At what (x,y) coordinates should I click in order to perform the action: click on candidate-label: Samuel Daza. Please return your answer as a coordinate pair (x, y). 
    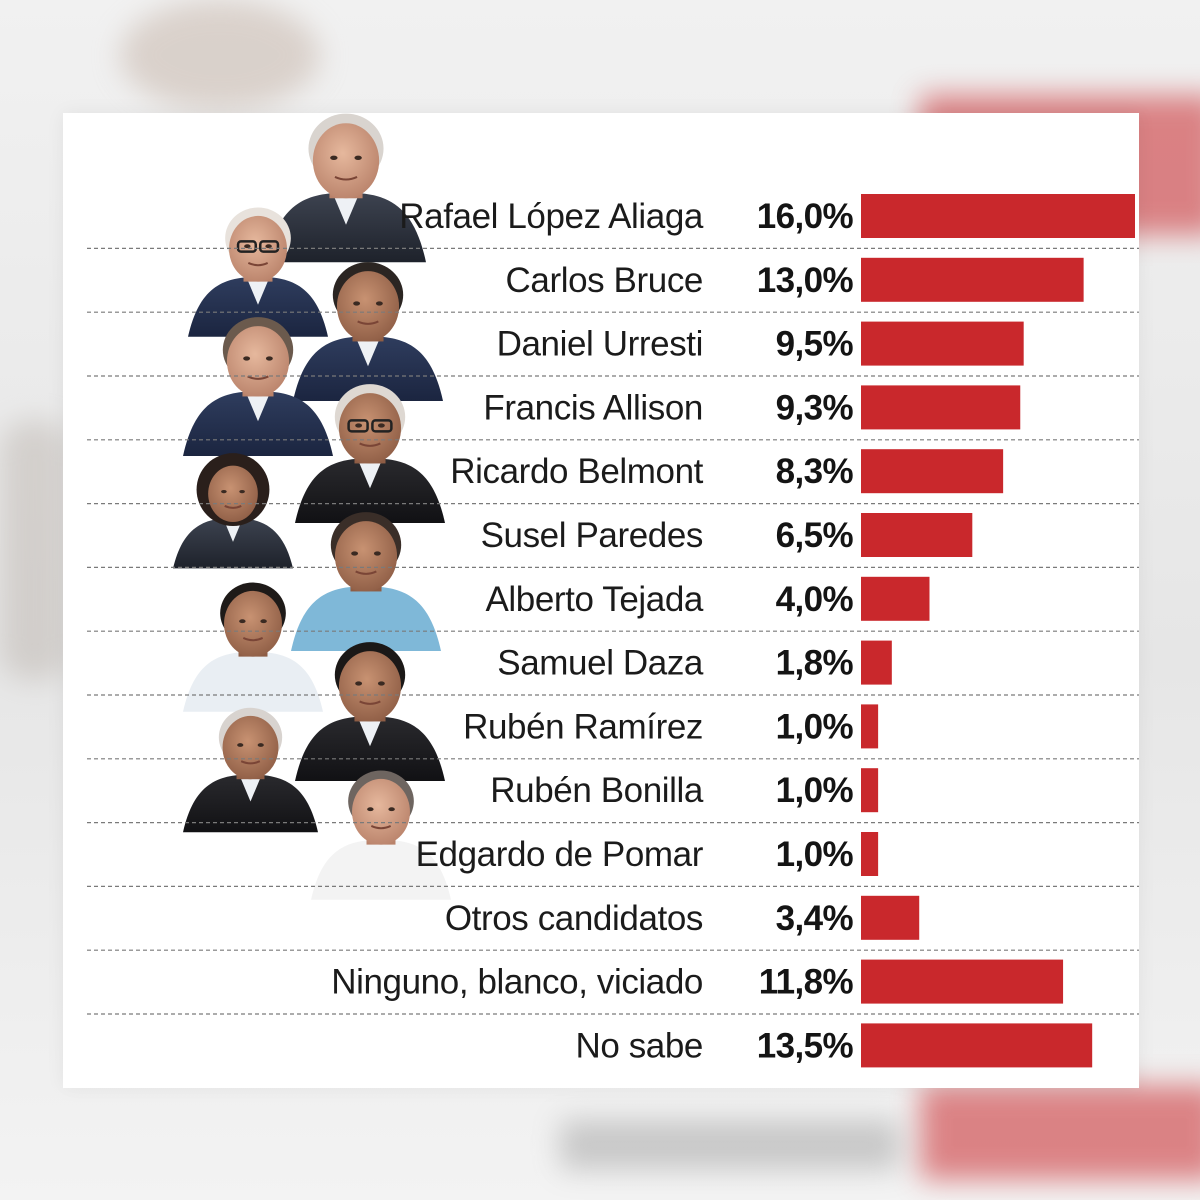
    Looking at the image, I should click on (600, 663).